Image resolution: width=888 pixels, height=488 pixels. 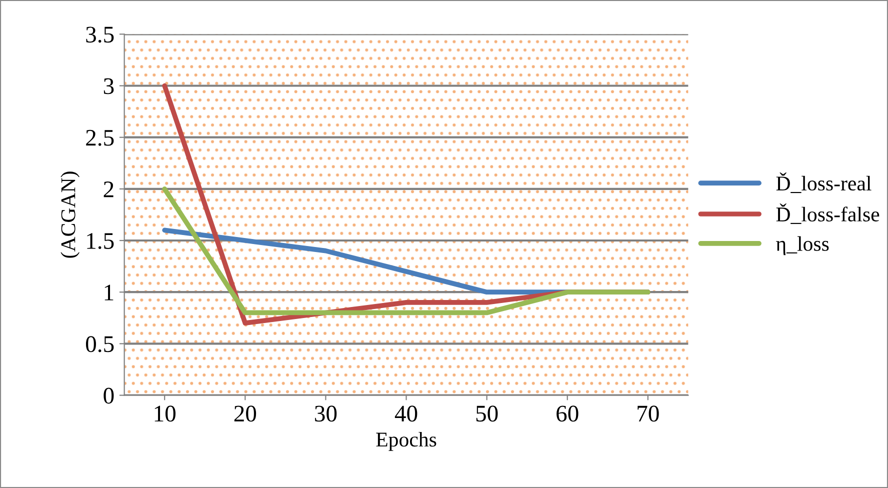 What do you see at coordinates (567, 414) in the screenshot?
I see `x-tick-label: 60` at bounding box center [567, 414].